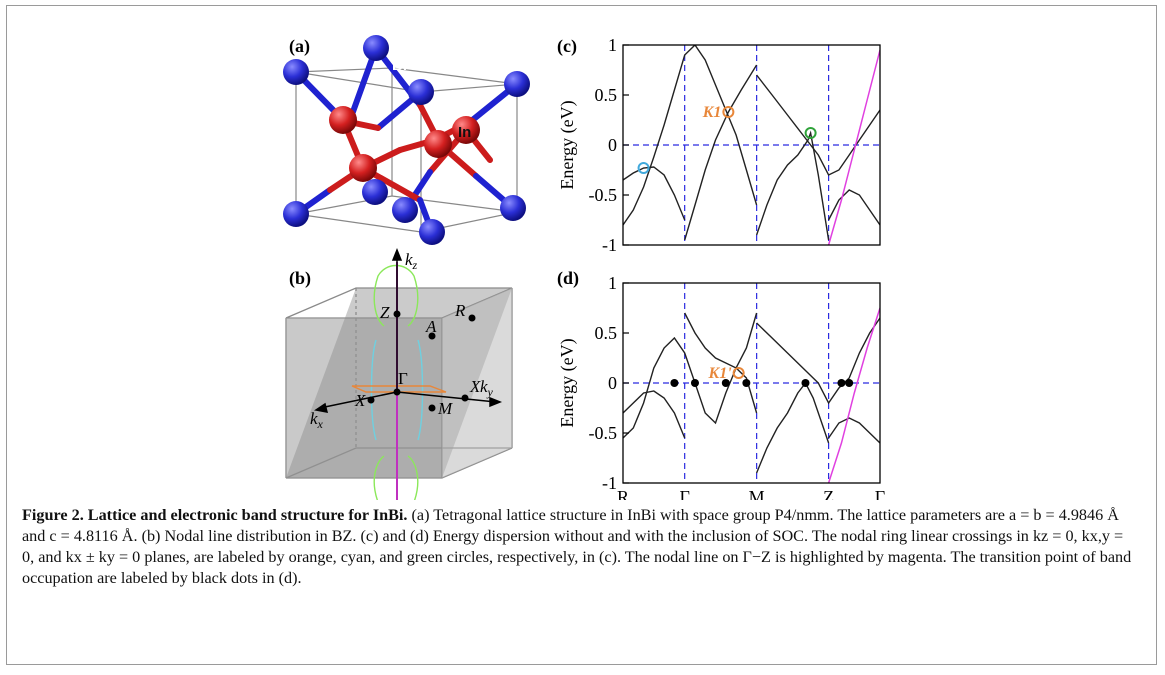 This screenshot has height=675, width=1165. Describe the element at coordinates (475, 386) in the screenshot. I see `x-point-label-side: X` at that location.